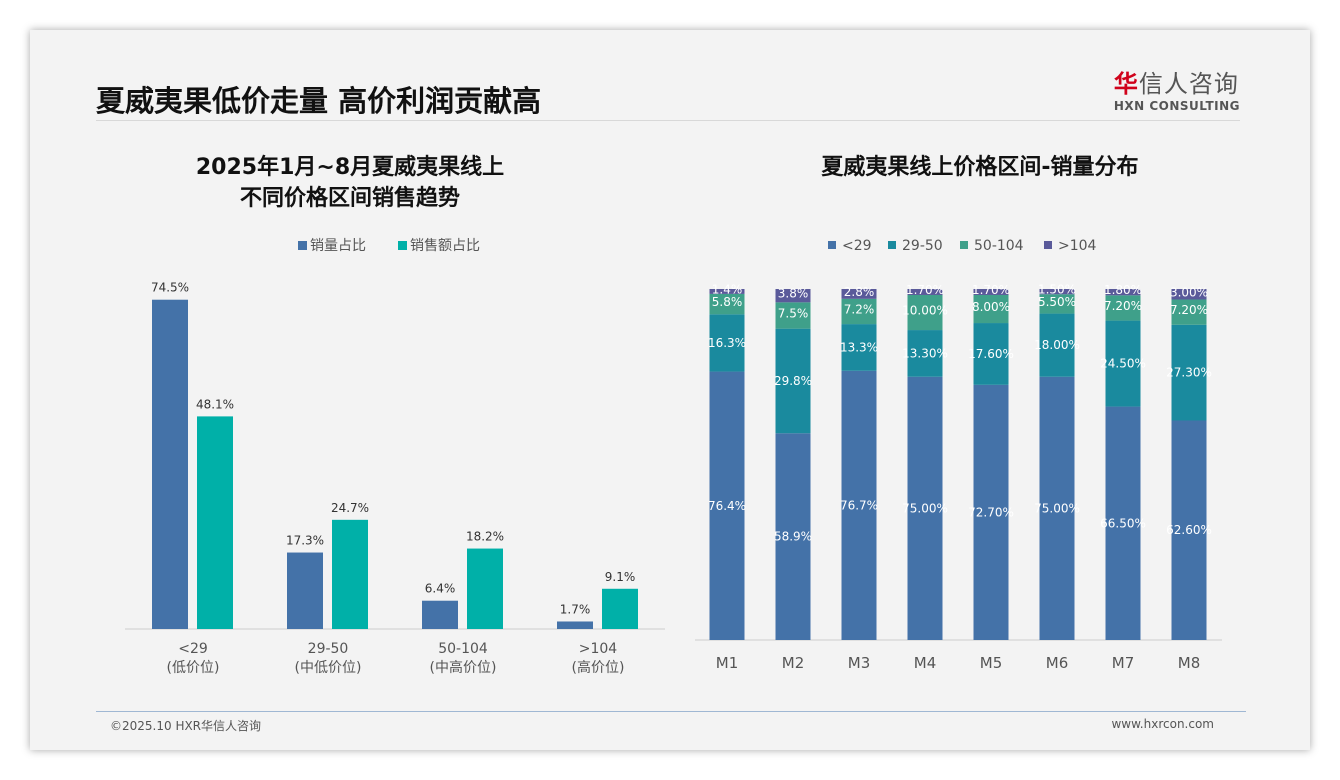 The height and width of the screenshot is (780, 1340). Describe the element at coordinates (186, 726) in the screenshot. I see `copyright: ©2025.10 HXR华信人咨询` at that location.